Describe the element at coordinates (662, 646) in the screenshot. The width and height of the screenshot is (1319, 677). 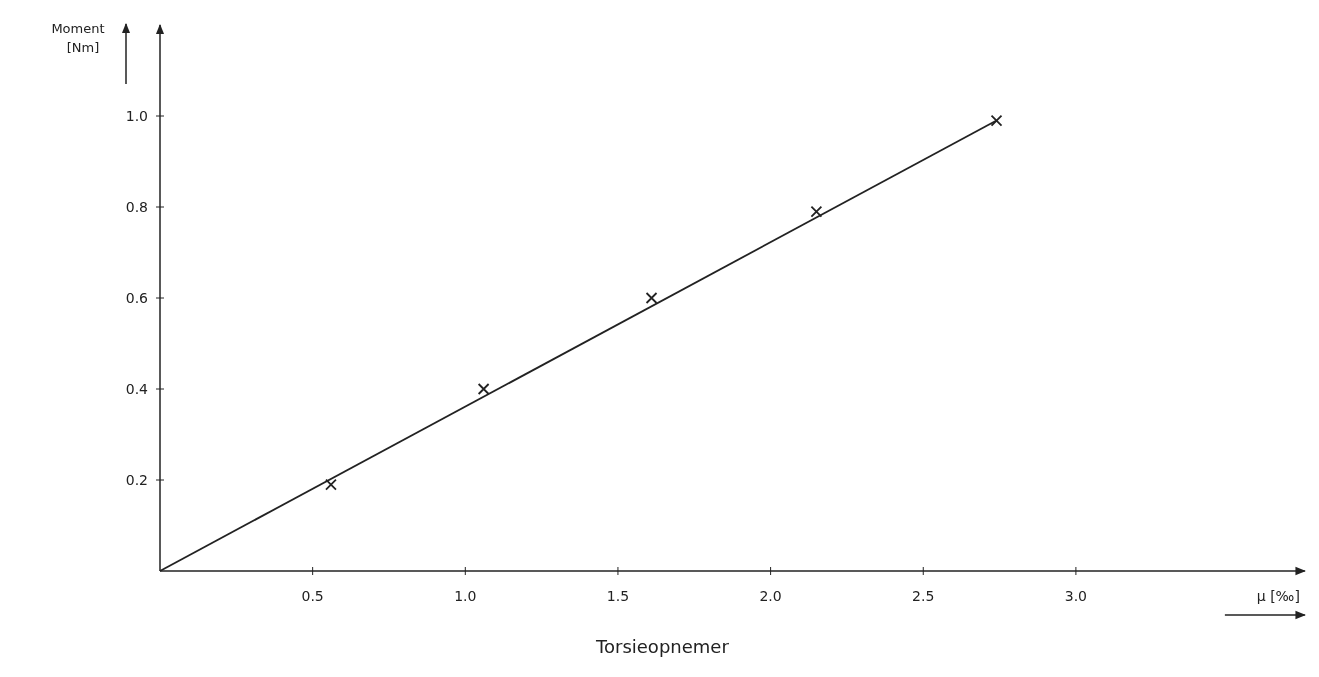
I see `text: Torsieopnemer` at that location.